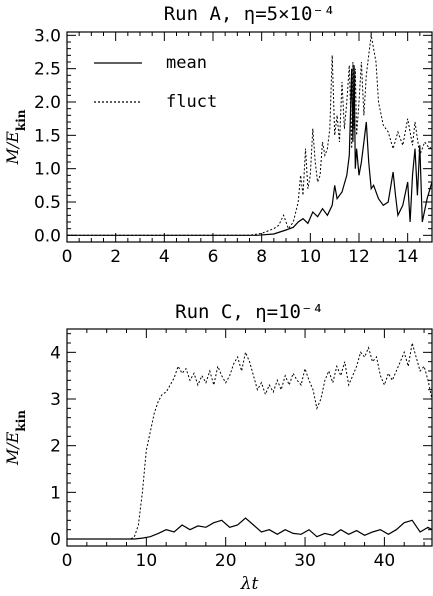 This screenshot has height=596, width=433. What do you see at coordinates (55, 447) in the screenshot?
I see `y-tick-label-1: 2` at bounding box center [55, 447].